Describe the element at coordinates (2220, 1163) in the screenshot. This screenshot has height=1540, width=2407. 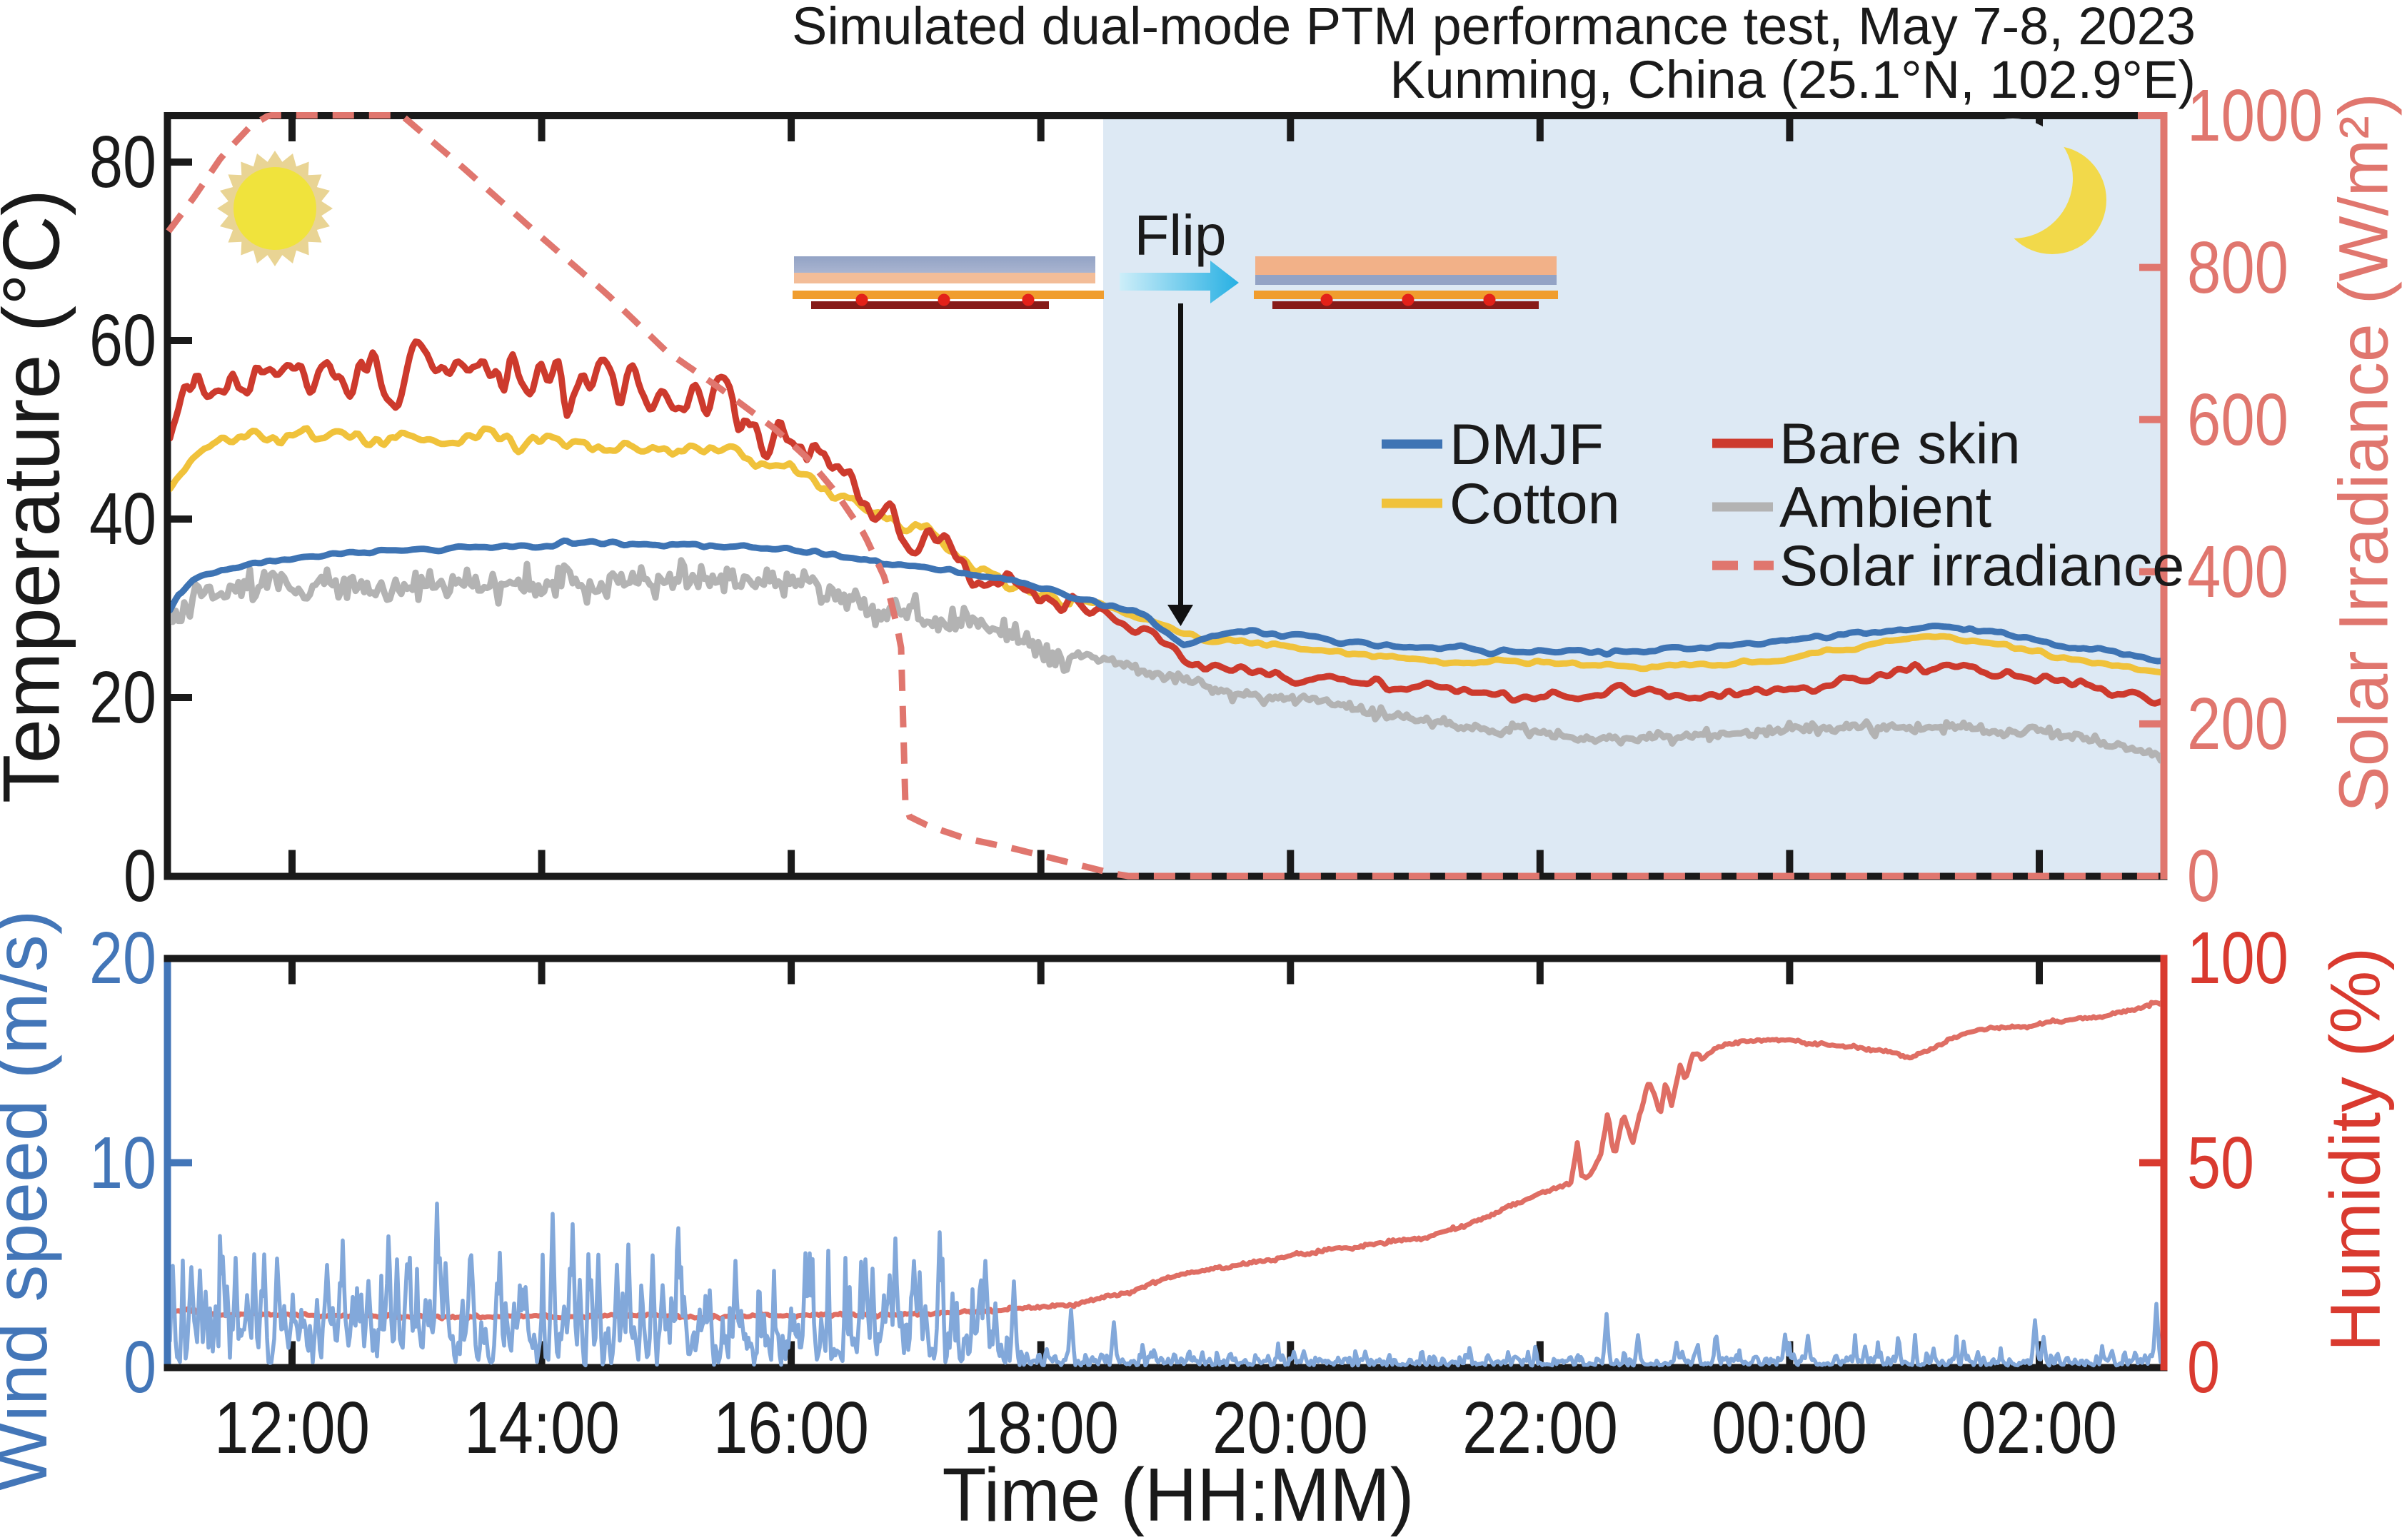
I see `svg-text: 50` at that location.